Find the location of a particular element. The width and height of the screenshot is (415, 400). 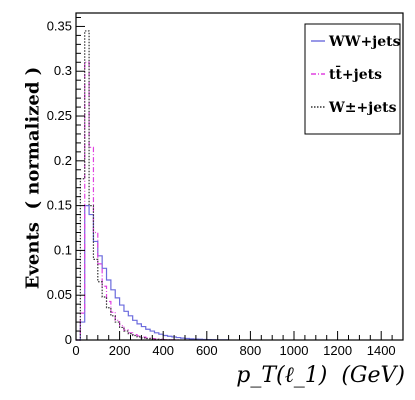

x-tick-label: 600 is located at coordinates (207, 350).